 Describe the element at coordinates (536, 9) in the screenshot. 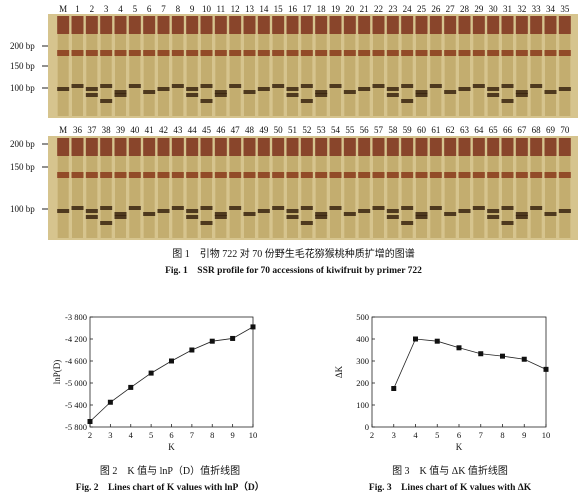

I see `lane-label: 33` at that location.